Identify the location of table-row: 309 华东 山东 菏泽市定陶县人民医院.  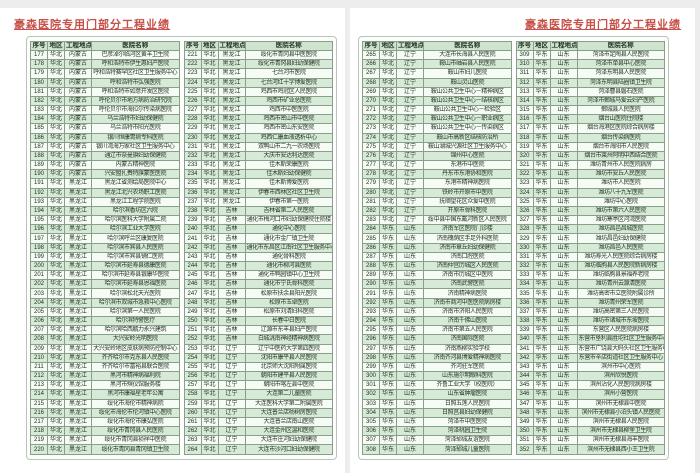
(590, 55).